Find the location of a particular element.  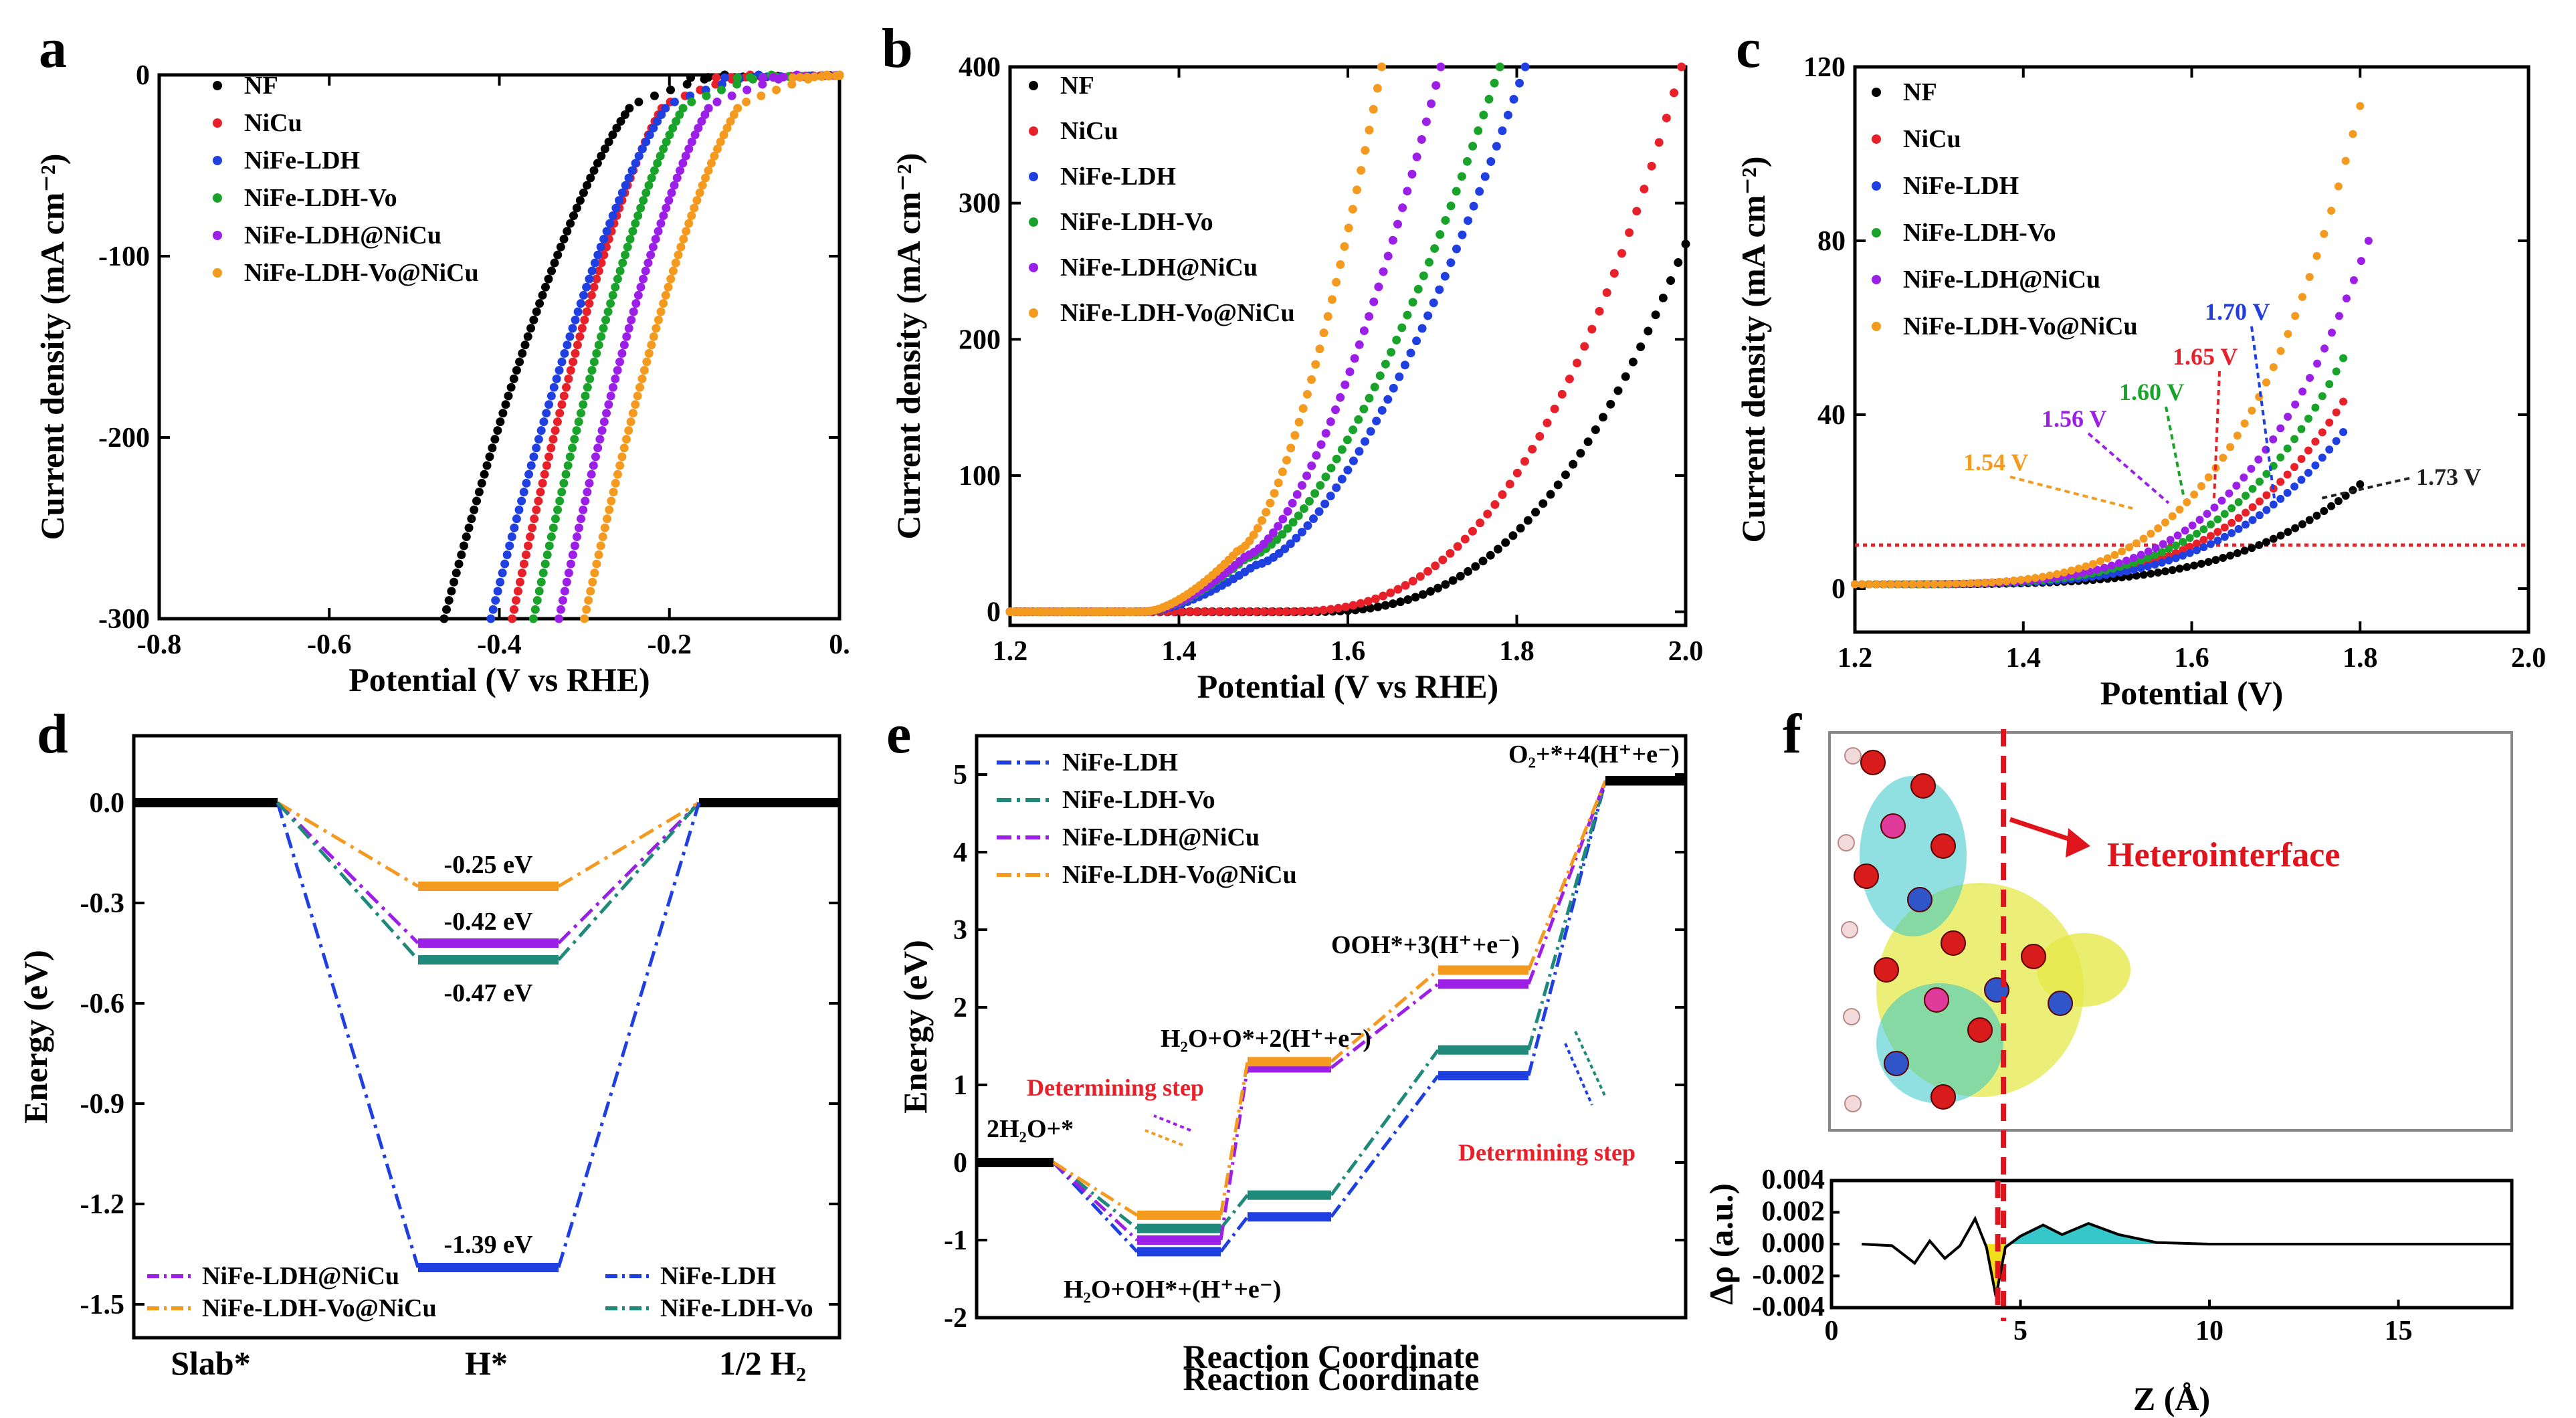

x-tick-label: 1.6 is located at coordinates (1348, 651).